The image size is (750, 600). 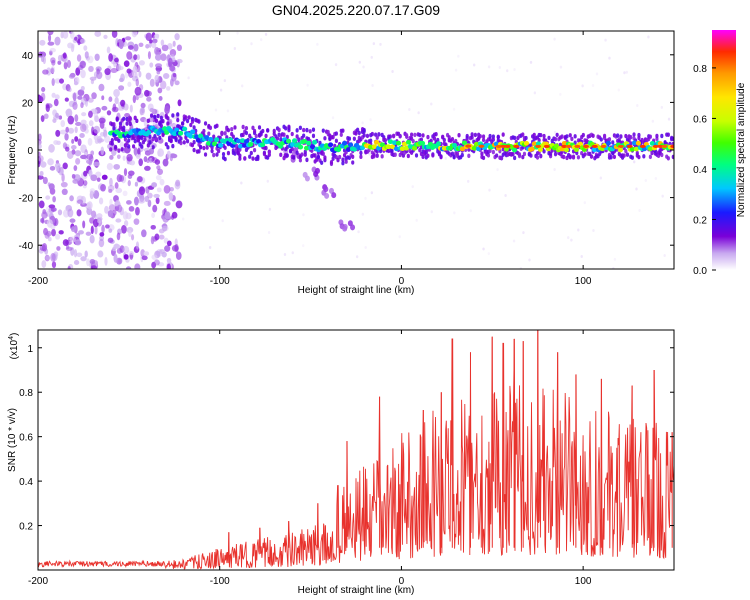 I want to click on snr-y-tick-label: 1, so click(x=30, y=349).